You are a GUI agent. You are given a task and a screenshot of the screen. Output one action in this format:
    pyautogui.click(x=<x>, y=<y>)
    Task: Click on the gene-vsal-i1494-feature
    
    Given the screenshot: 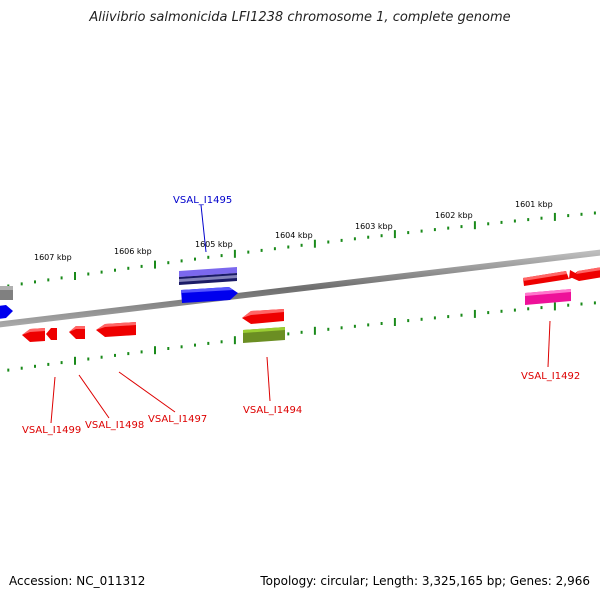 What is the action you would take?
    pyautogui.click(x=264, y=335)
    